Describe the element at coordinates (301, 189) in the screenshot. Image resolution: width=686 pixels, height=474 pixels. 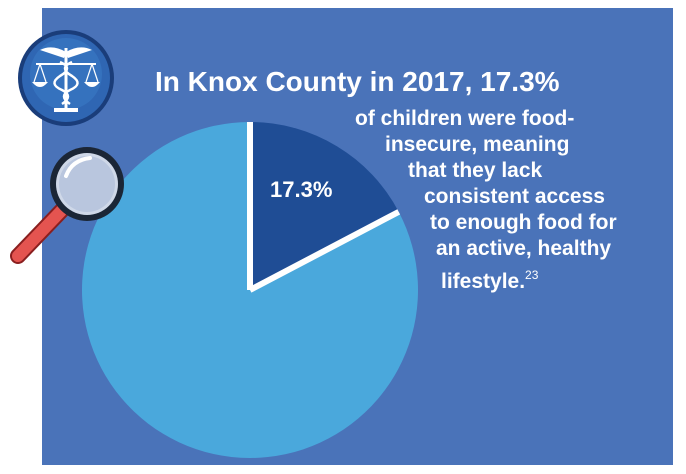
I see `slice-label-highlight: 17.3%` at that location.